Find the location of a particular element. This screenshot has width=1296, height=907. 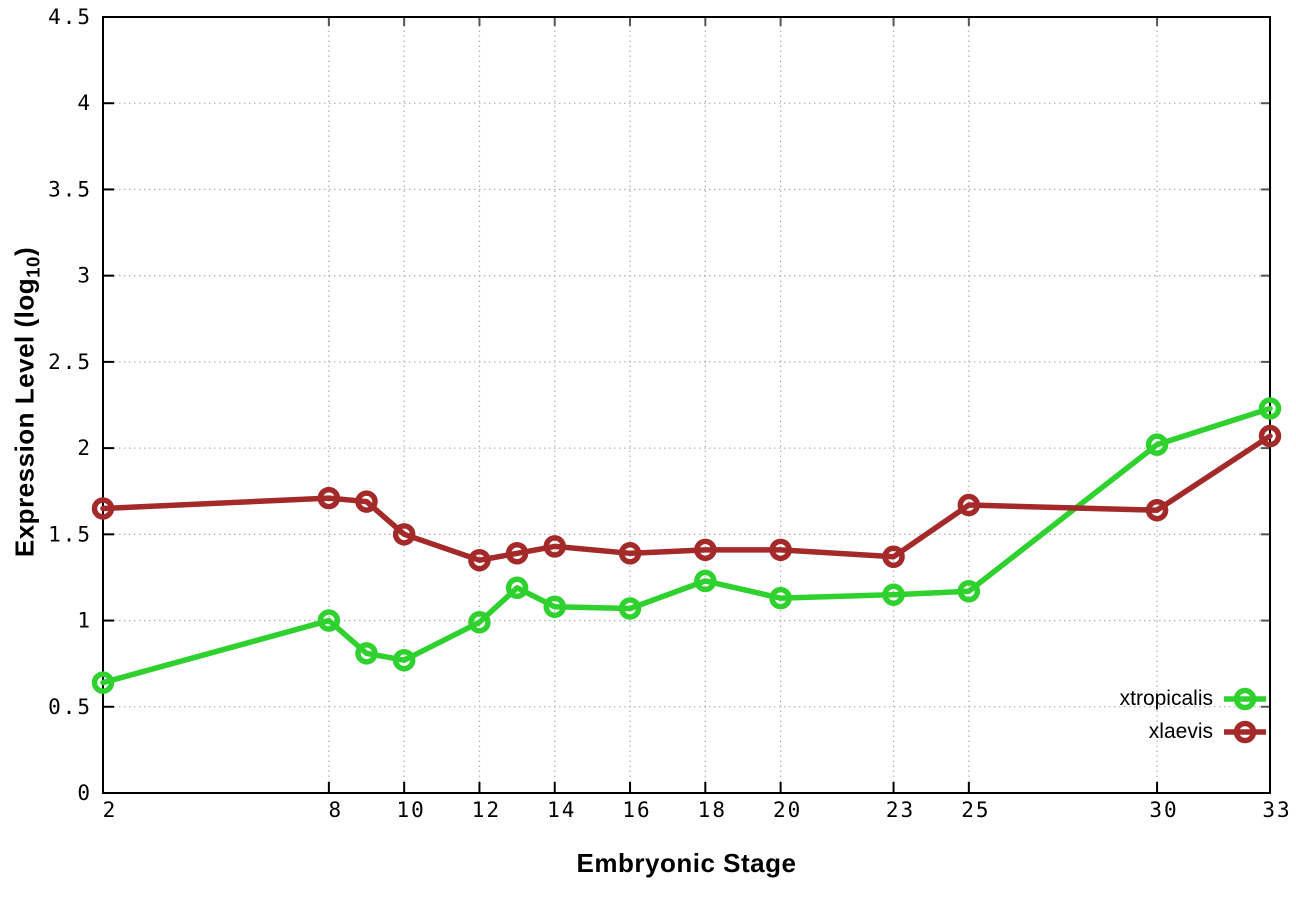

x-tick-label: 23 is located at coordinates (900, 810).